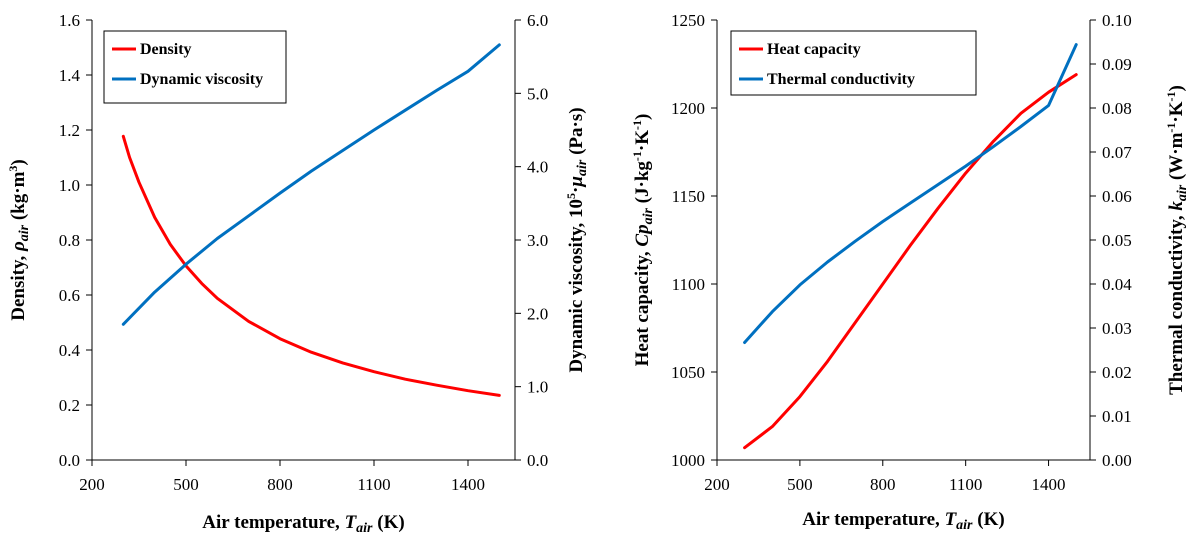 The width and height of the screenshot is (1194, 543). What do you see at coordinates (1117, 284) in the screenshot?
I see `y-right-tick-label: 0.04` at bounding box center [1117, 284].